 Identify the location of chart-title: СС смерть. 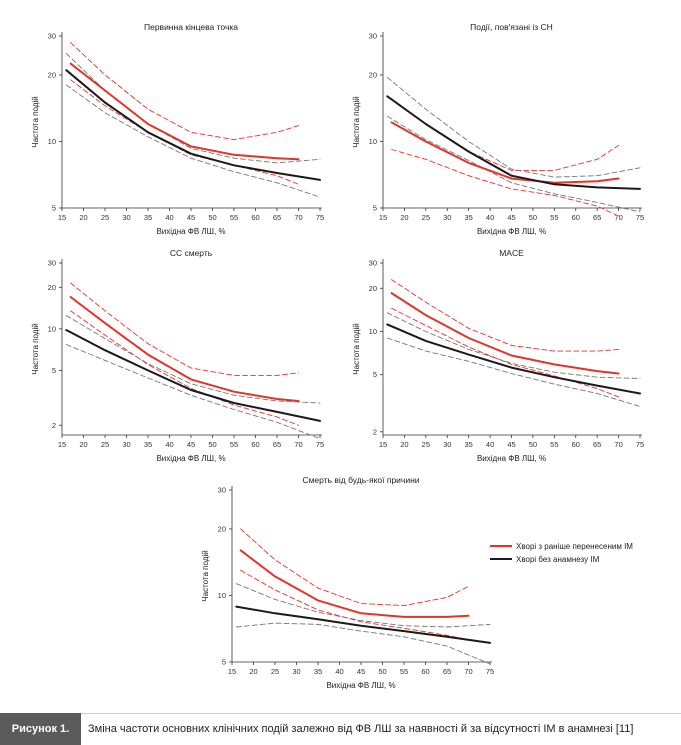
(191, 253).